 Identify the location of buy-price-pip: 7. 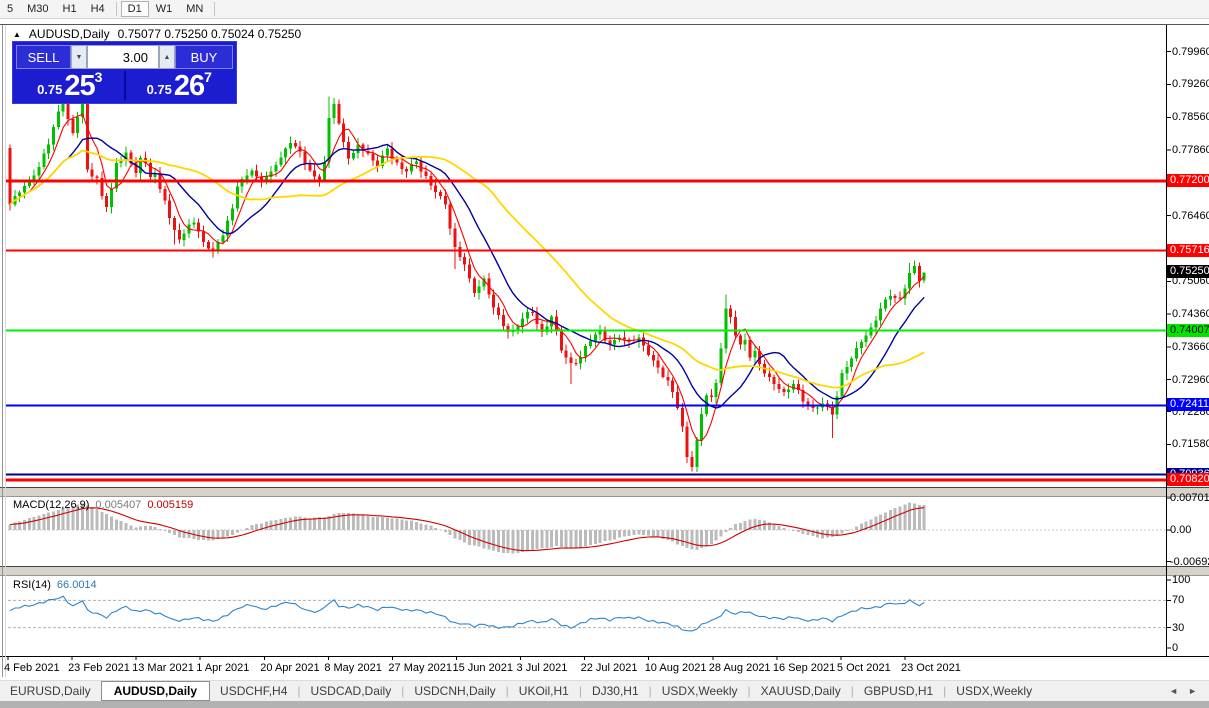
(208, 77).